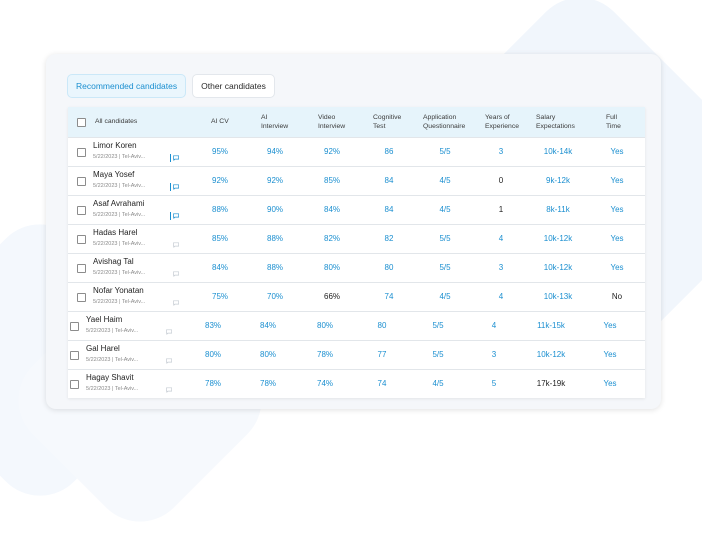 The width and height of the screenshot is (702, 541). What do you see at coordinates (558, 267) in the screenshot?
I see `cell-salary: 10k-12k` at bounding box center [558, 267].